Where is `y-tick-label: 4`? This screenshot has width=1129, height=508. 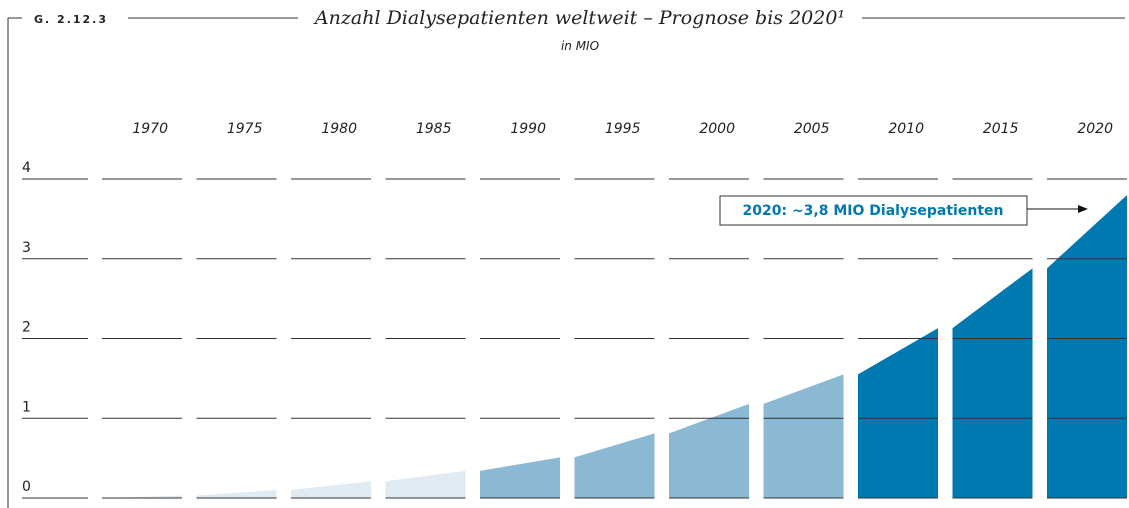
y-tick-label: 4 is located at coordinates (26, 168).